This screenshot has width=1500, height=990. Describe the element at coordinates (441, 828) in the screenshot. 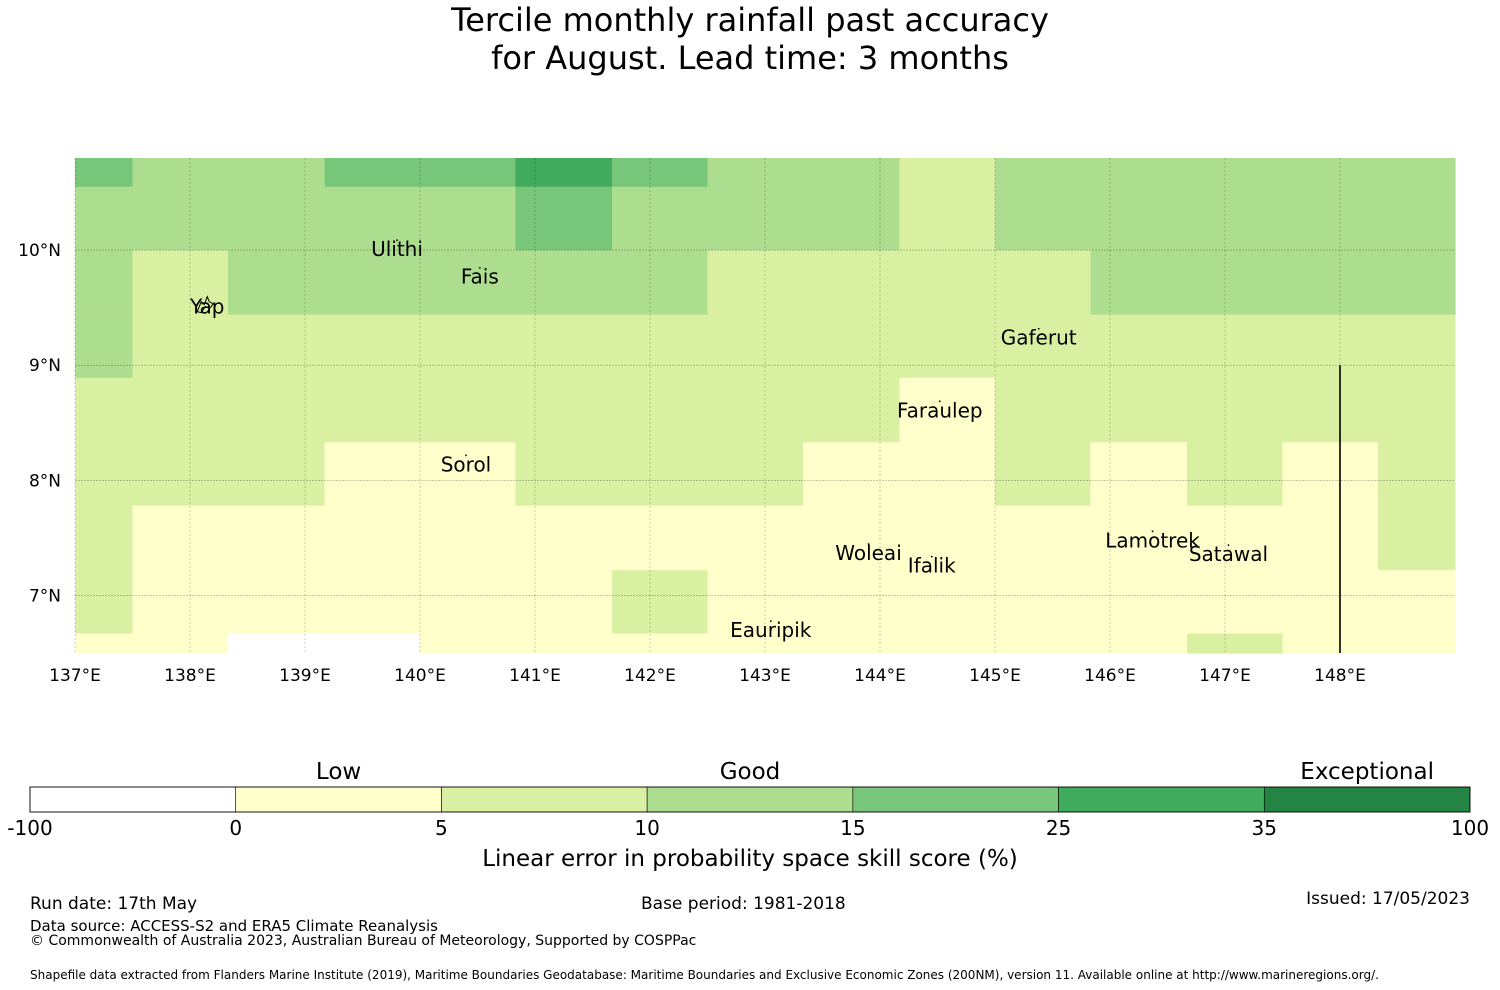

I see `colorbar-tick-label: 5` at that location.